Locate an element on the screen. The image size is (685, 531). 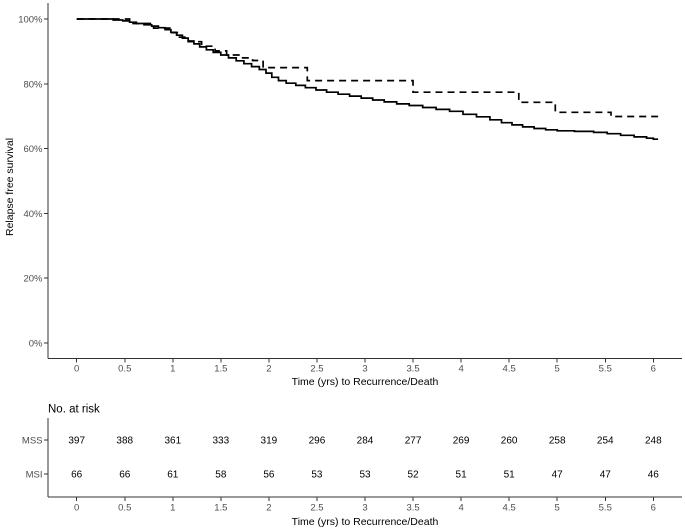
x-tick-label: 5.5 is located at coordinates (605, 369).